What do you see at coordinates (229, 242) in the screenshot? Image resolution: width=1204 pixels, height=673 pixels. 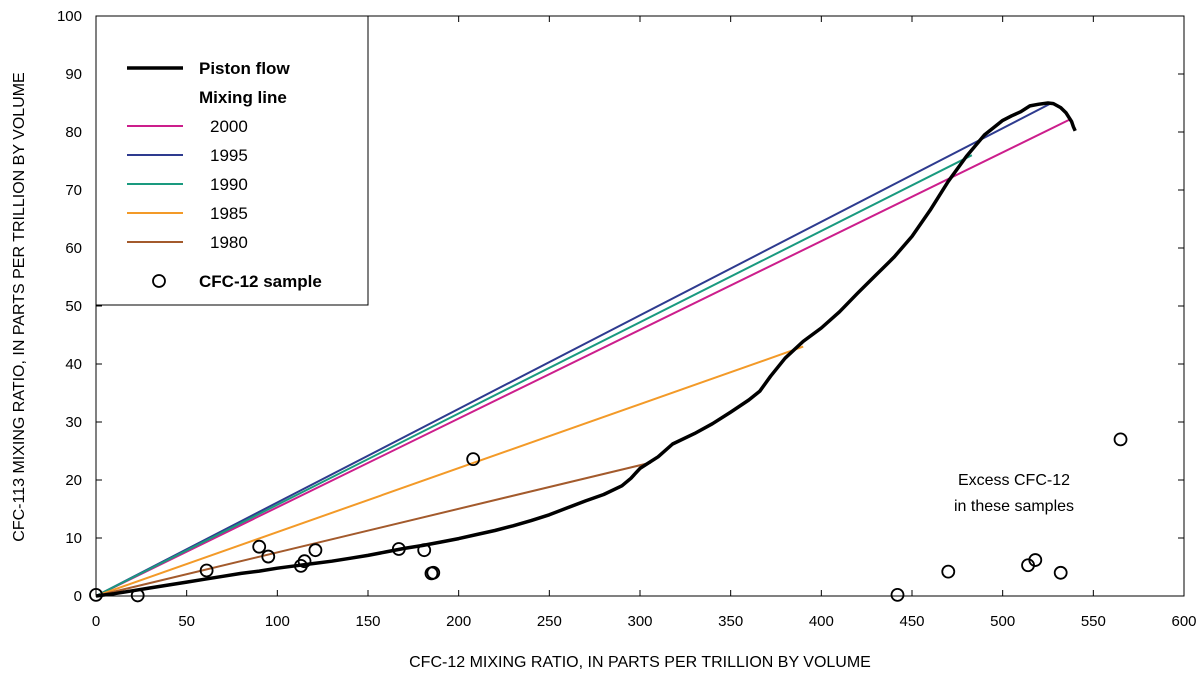 I see `legend-label-1980: 1980` at bounding box center [229, 242].